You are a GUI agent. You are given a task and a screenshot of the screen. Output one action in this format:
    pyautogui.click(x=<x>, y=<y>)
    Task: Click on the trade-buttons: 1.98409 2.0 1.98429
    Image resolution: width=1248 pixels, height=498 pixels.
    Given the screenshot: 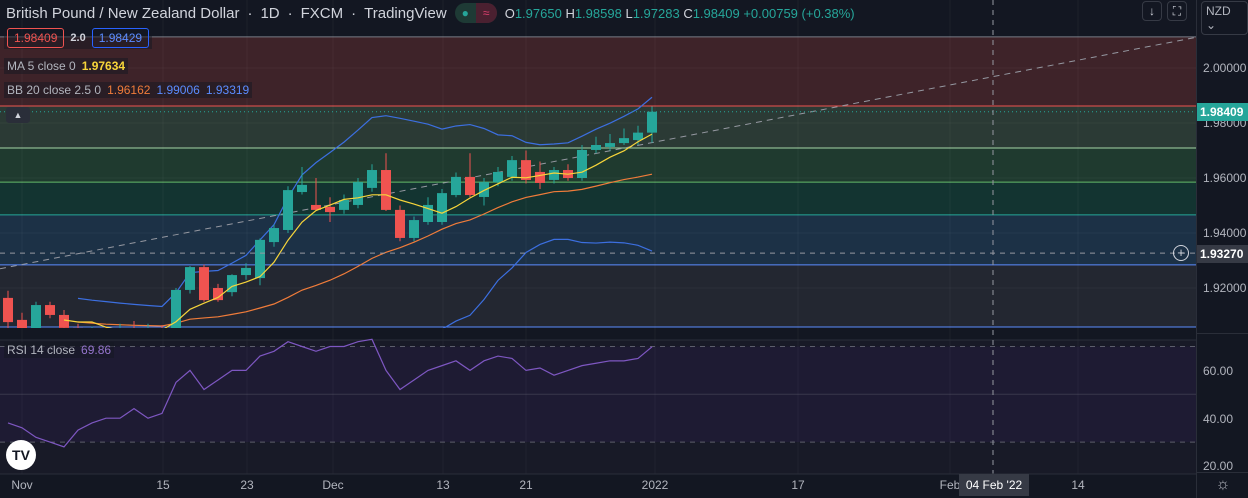 What is the action you would take?
    pyautogui.click(x=78, y=38)
    